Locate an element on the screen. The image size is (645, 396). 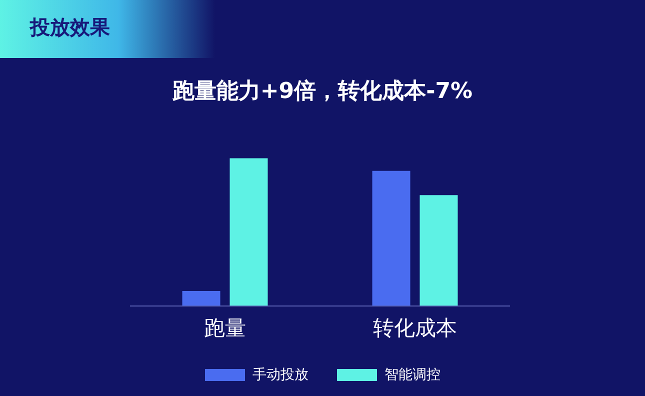
x-tick-label: 转化成本 is located at coordinates (415, 328).